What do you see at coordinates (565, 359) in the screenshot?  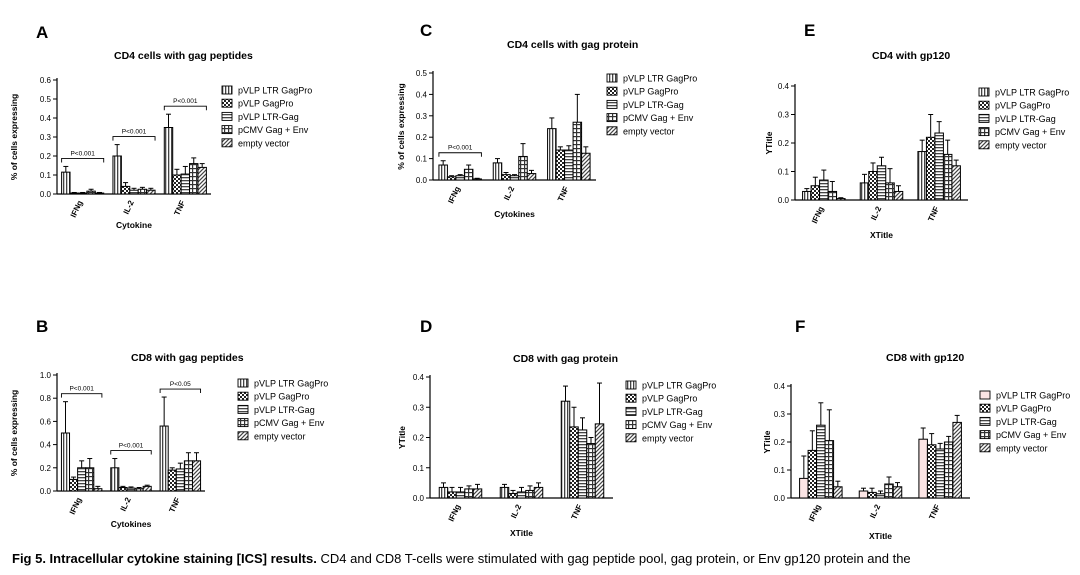 I see `chart-title: CD8 with gag protein` at bounding box center [565, 359].